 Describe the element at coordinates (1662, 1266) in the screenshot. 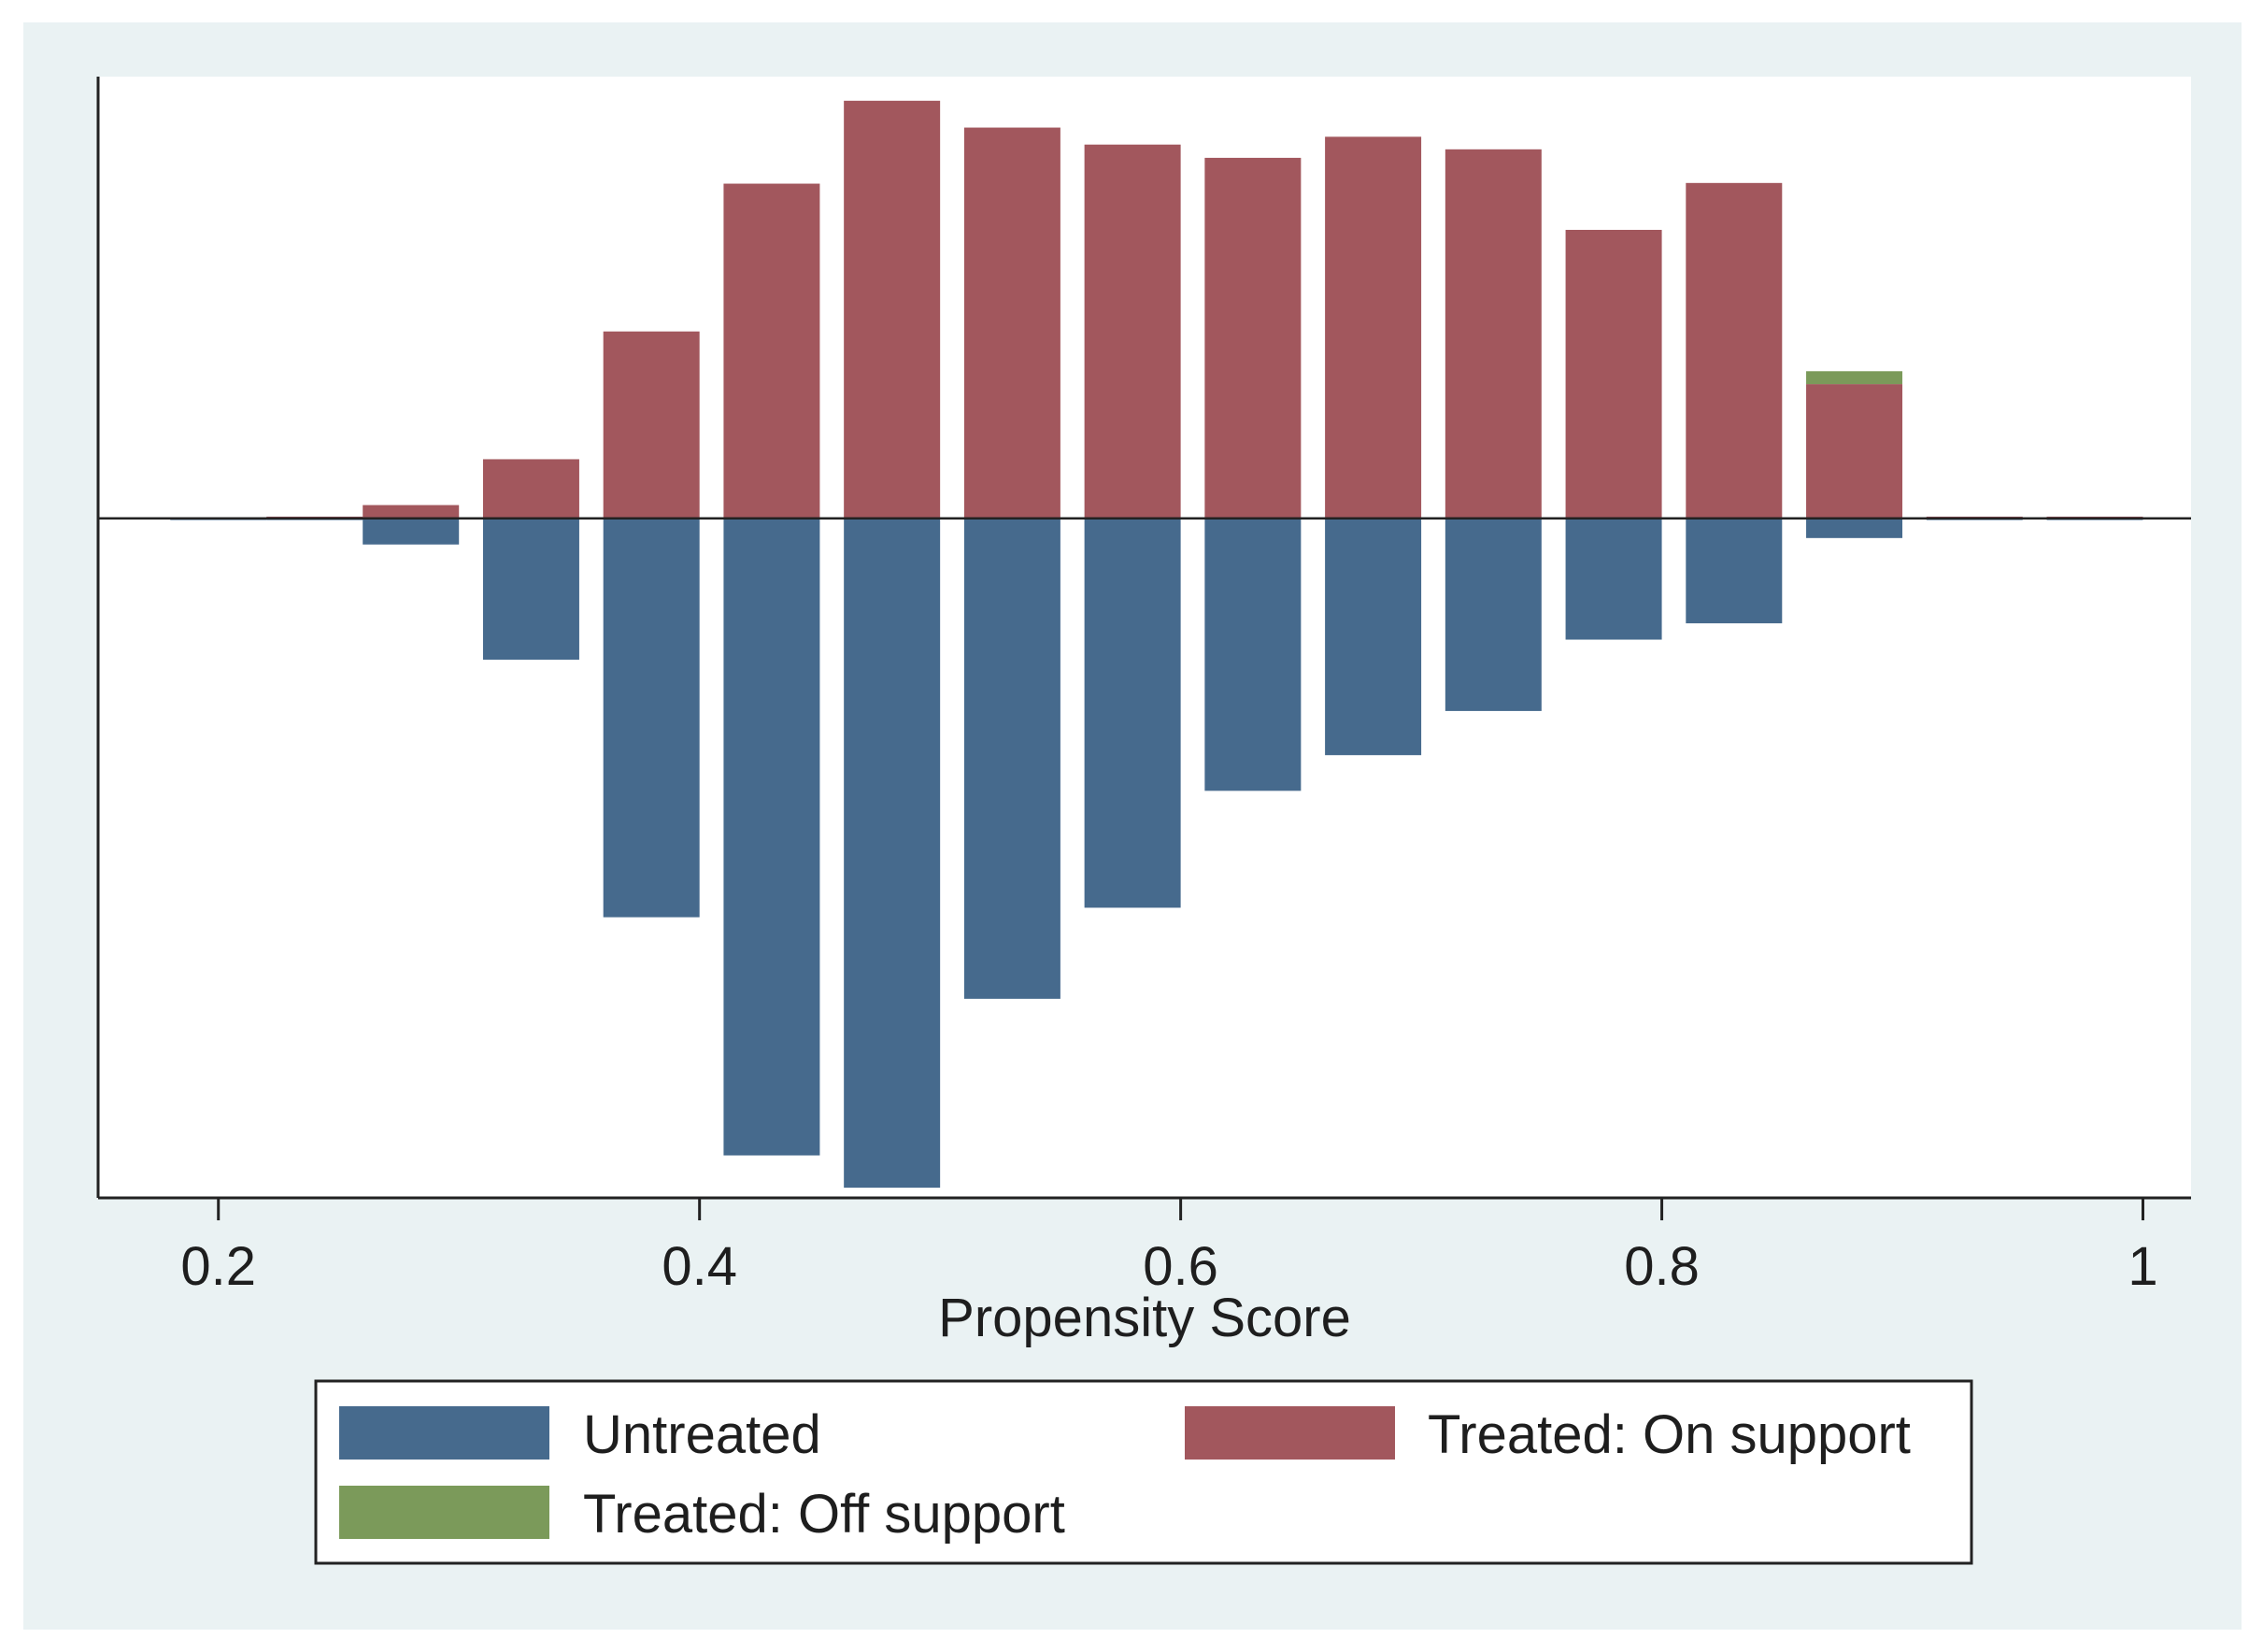

I see `x-tick-label: 0.8` at that location.